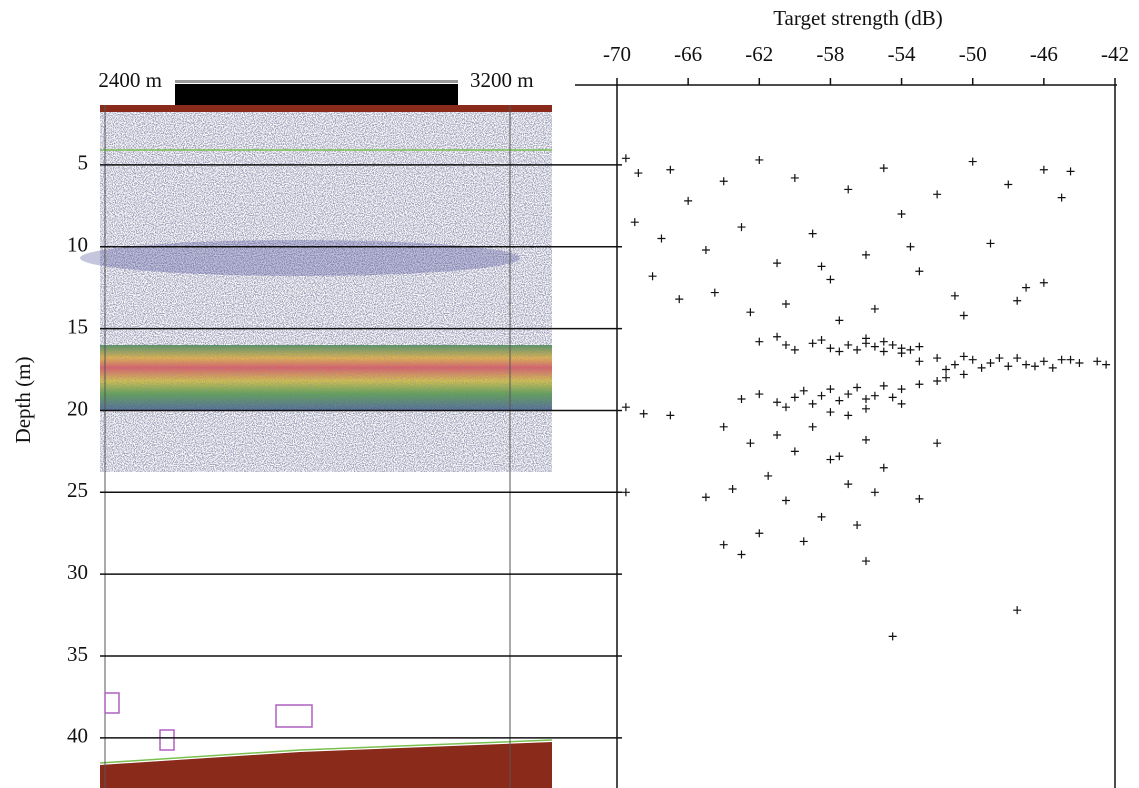 The image size is (1139, 788). I want to click on x-tick-label: -66, so click(688, 54).